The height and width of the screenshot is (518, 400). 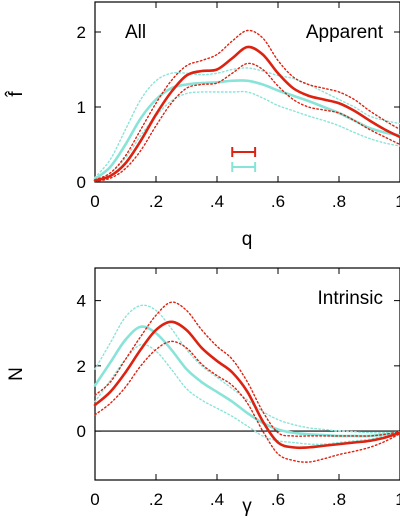 What do you see at coordinates (217, 201) in the screenshot?
I see `apparent-x-tick-label: .4` at bounding box center [217, 201].